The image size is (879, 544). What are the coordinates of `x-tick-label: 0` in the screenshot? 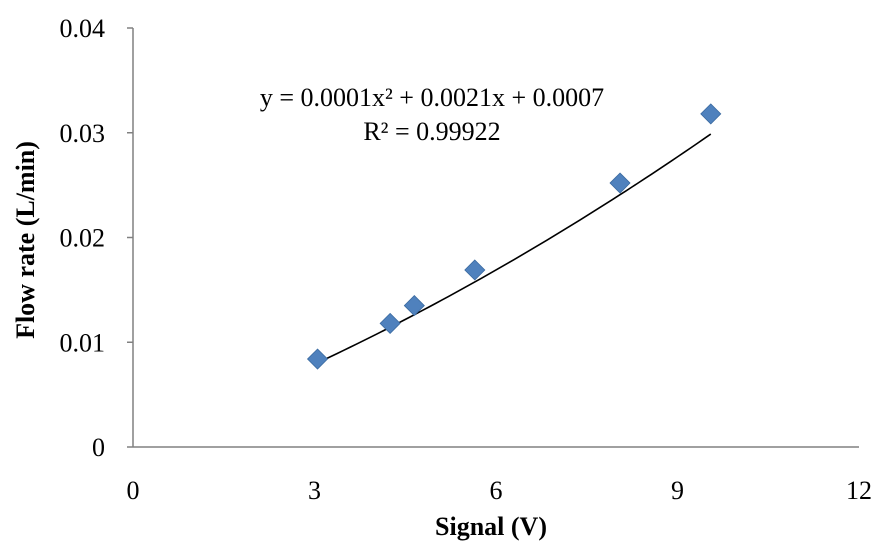 It's located at (133, 490).